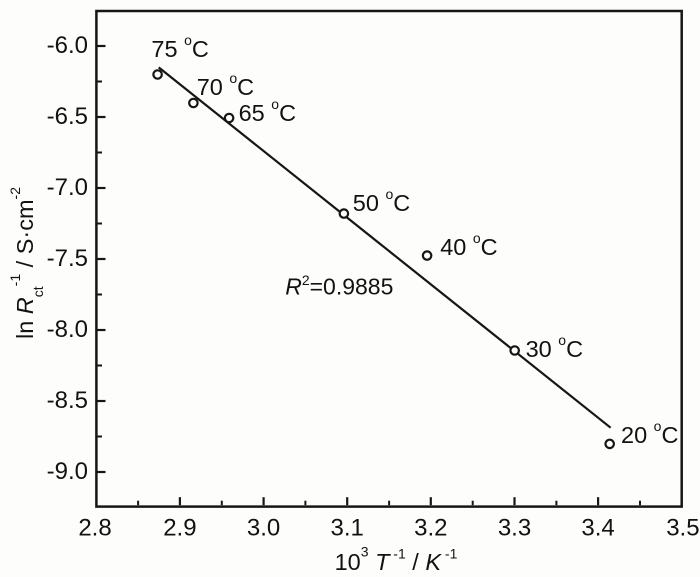 The height and width of the screenshot is (577, 700). I want to click on svg-text: 3.1, so click(347, 528).